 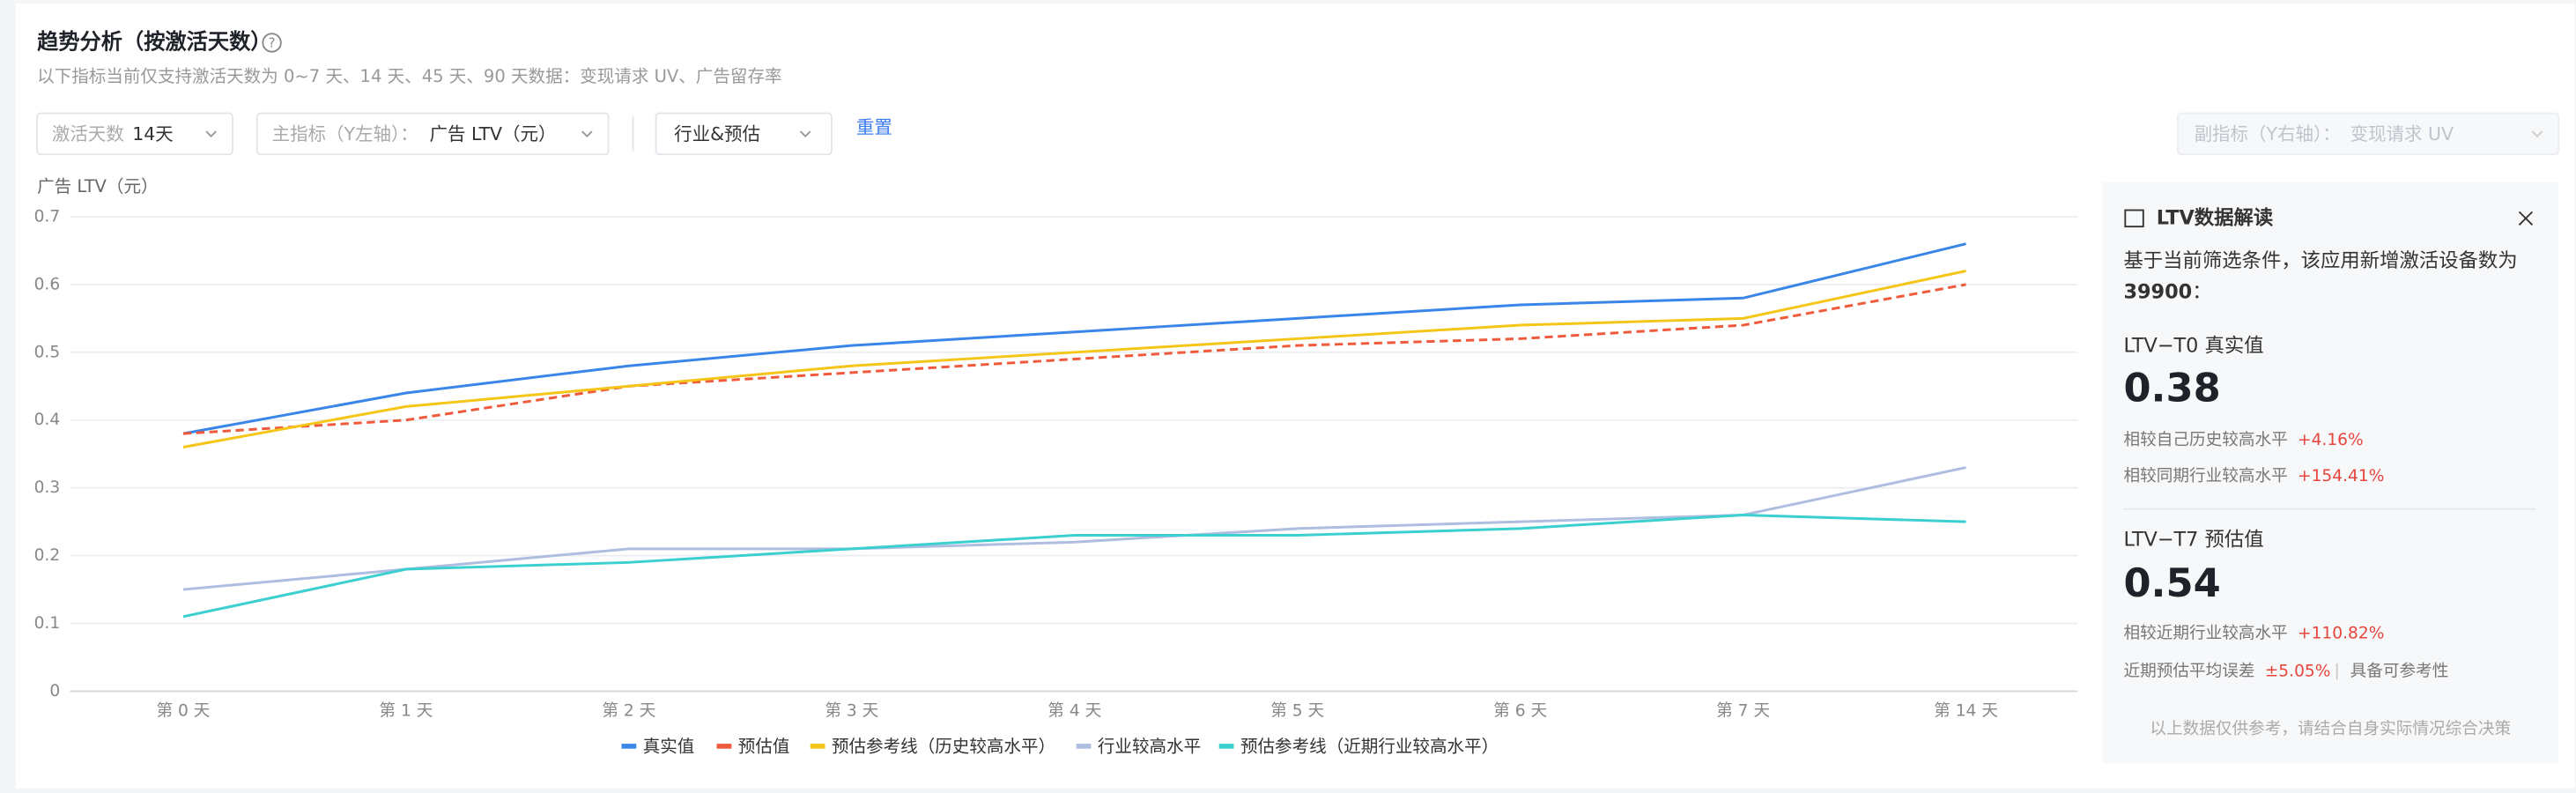 I want to click on row-label: 相较自己历史较高水平, so click(x=2205, y=440).